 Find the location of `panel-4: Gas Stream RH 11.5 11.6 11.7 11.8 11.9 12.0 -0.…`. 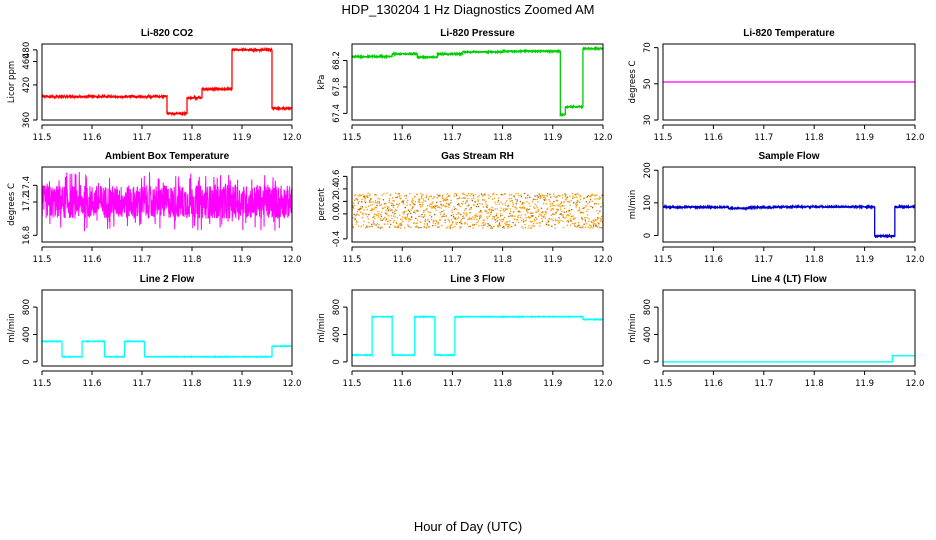

panel-4: Gas Stream RH 11.5 11.6 11.7 11.8 11.9 12.0 -0.… is located at coordinates (464, 208).